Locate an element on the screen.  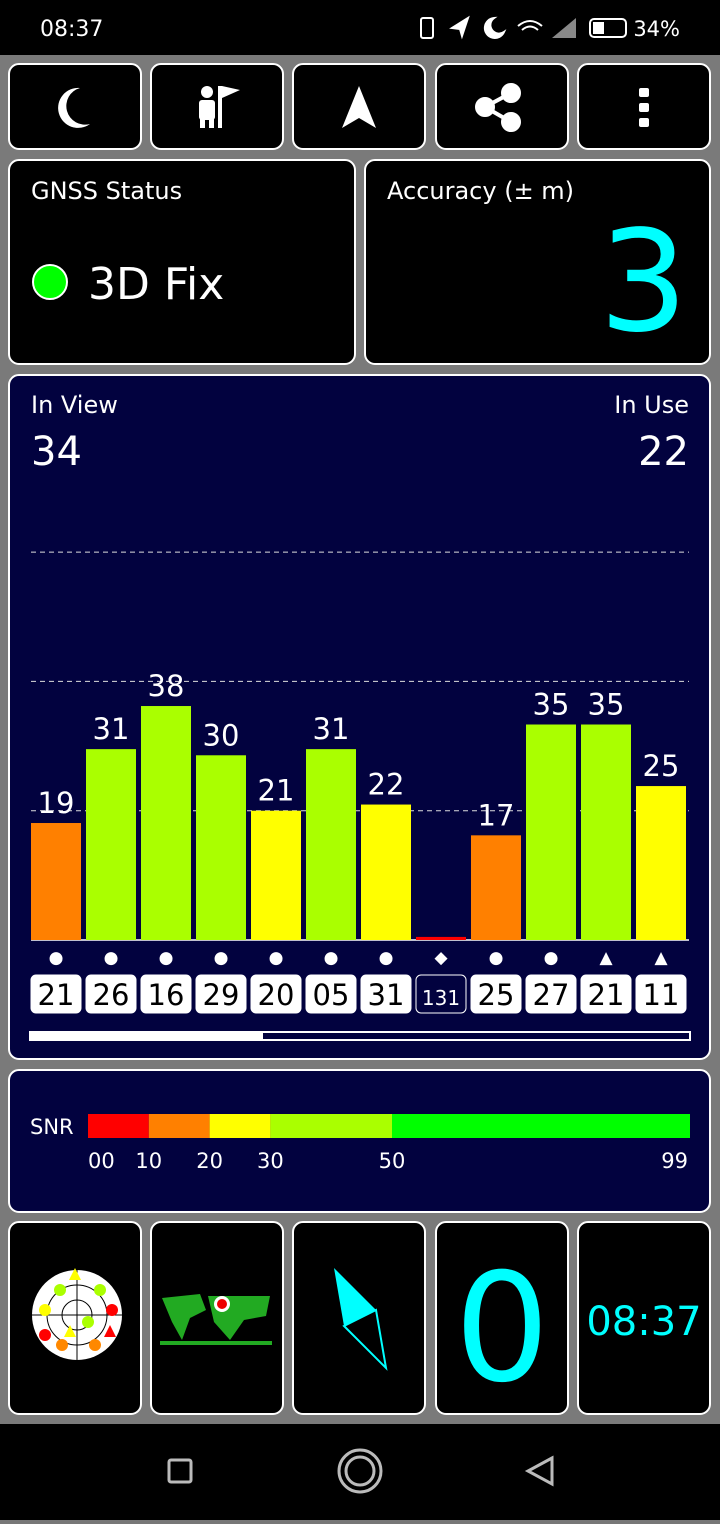
accuracy-value: 3 is located at coordinates (643, 282).